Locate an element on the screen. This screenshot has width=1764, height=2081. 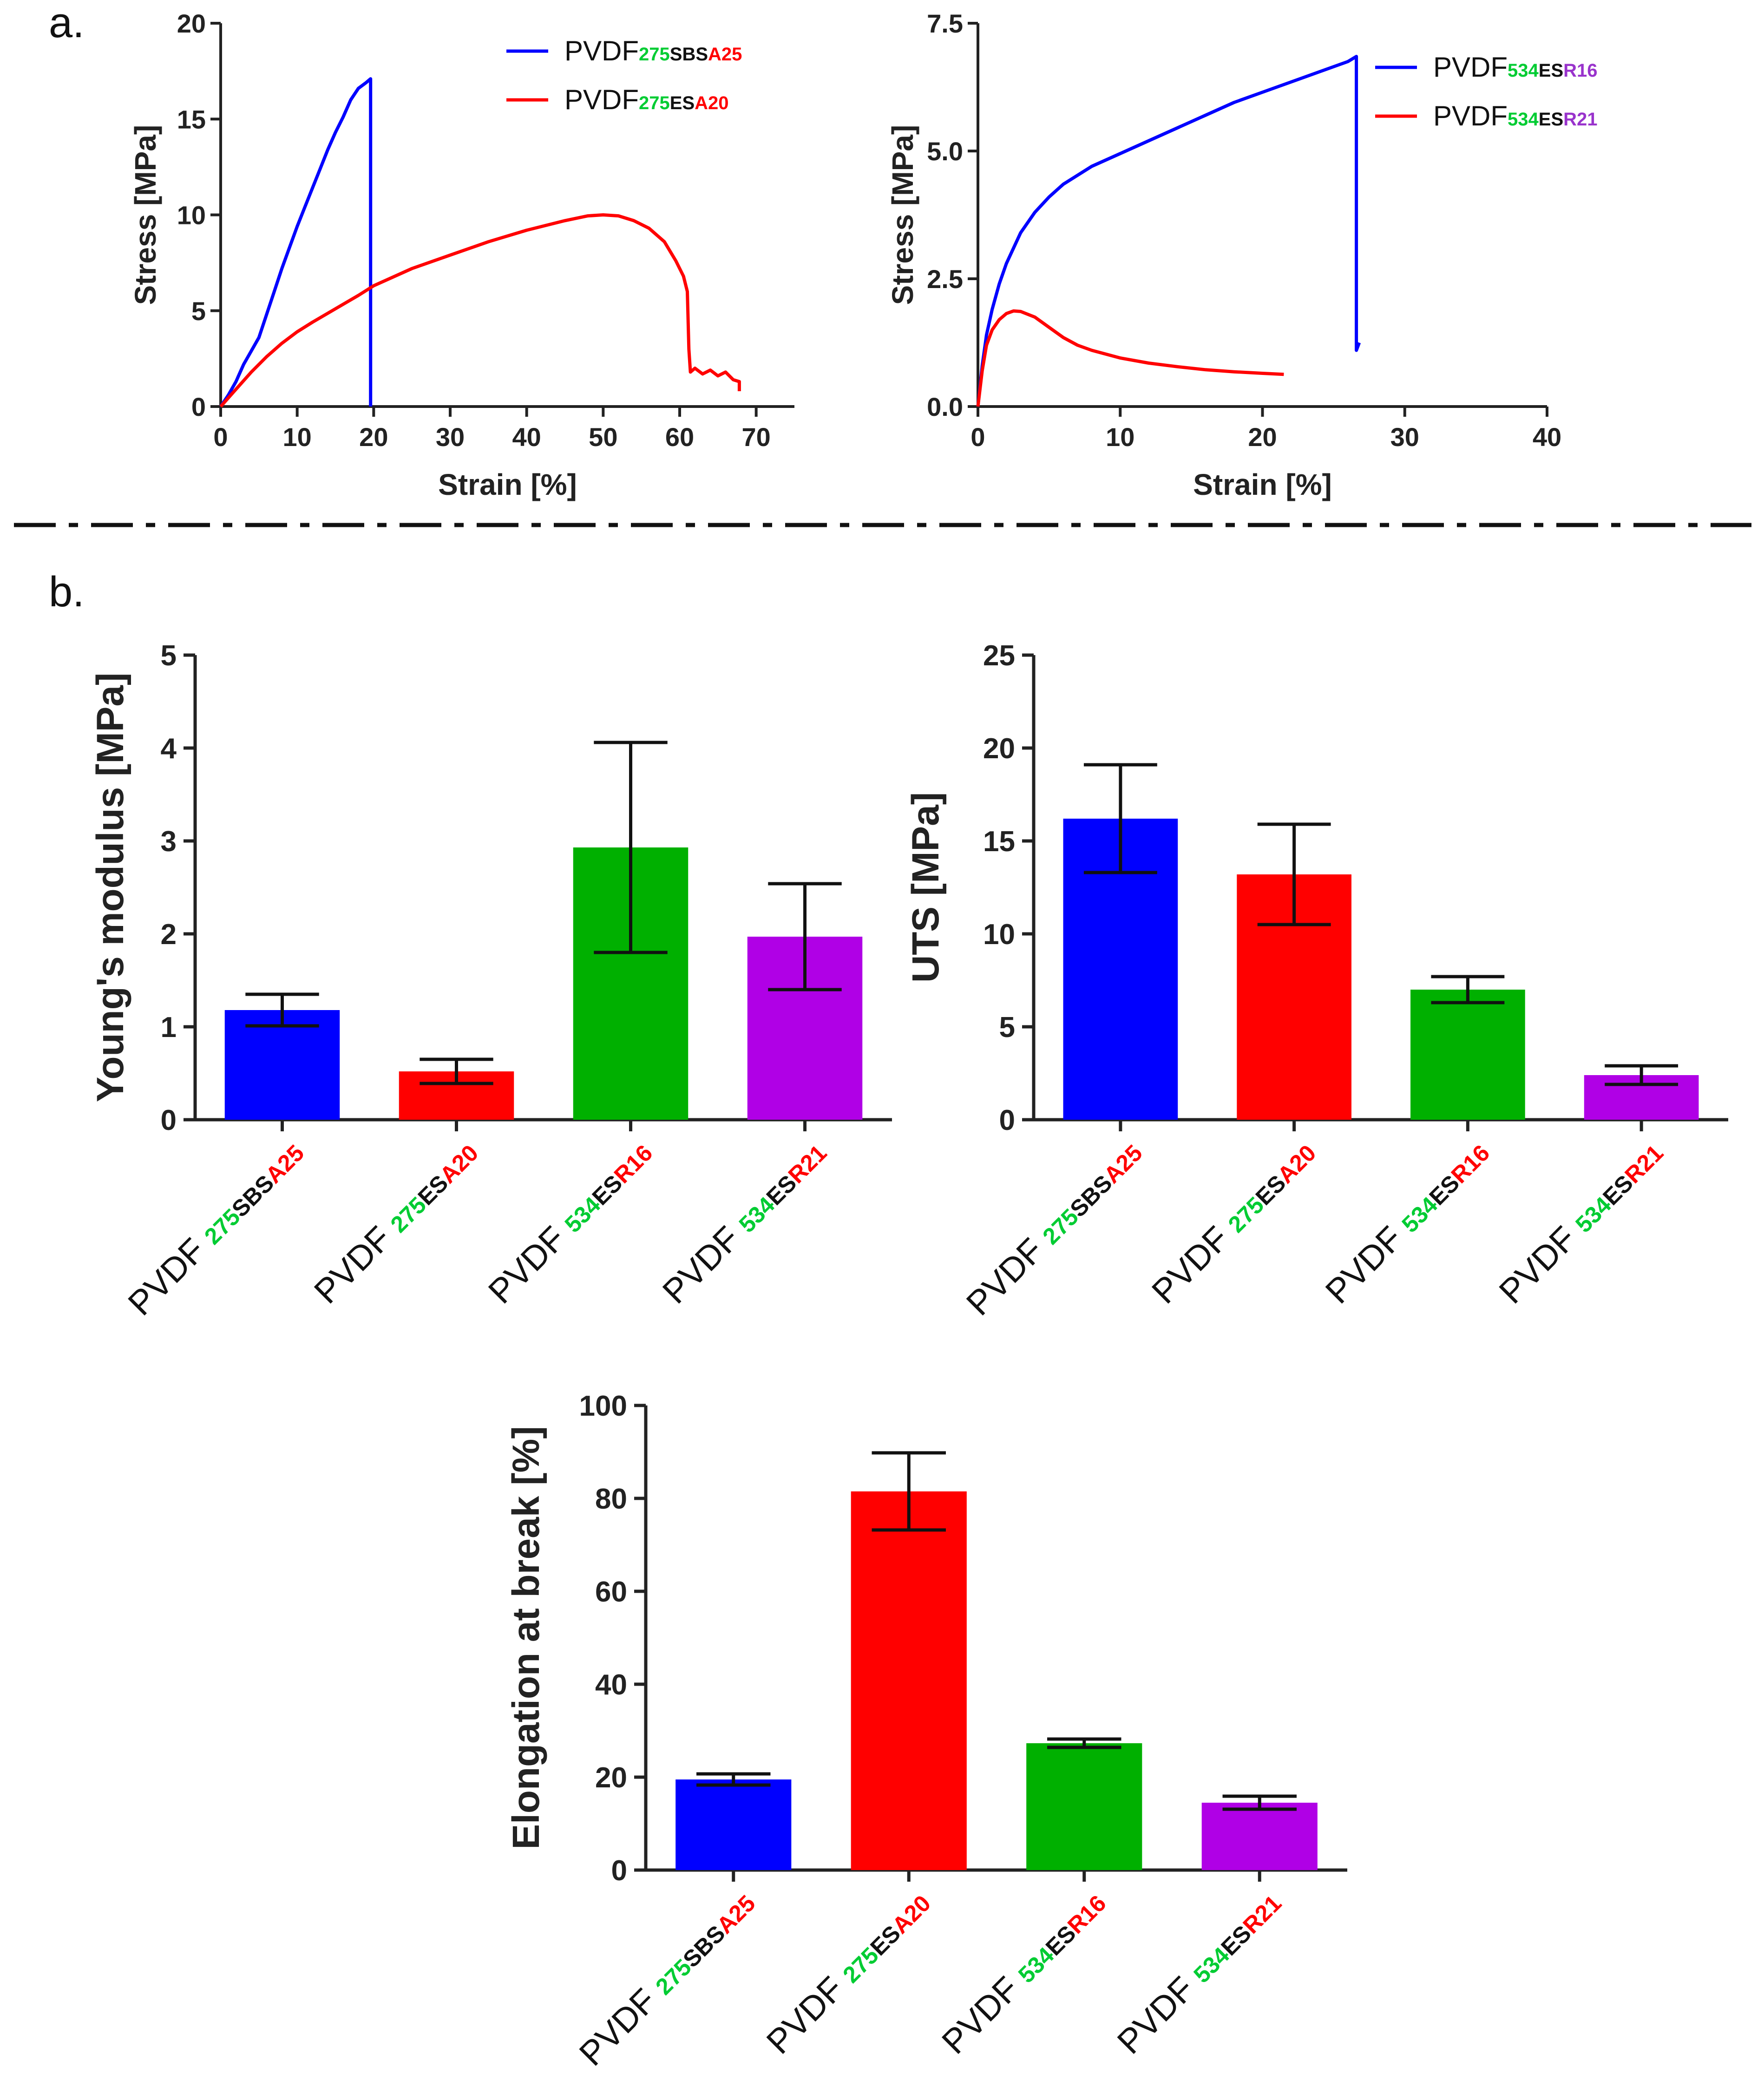
legend-label: PVDF534ESR16 is located at coordinates (1515, 67).